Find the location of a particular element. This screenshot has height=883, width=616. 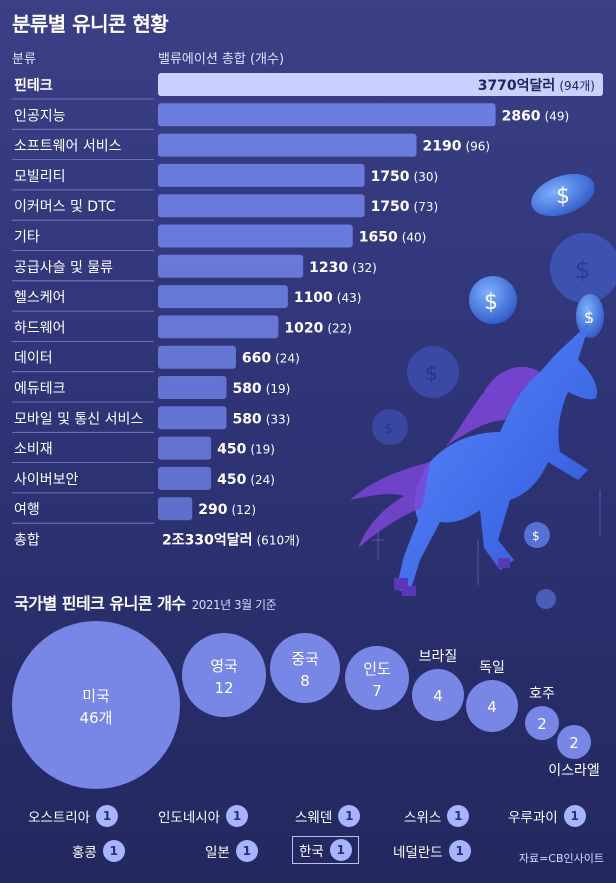

category-label: 사이버보안 is located at coordinates (46, 480).